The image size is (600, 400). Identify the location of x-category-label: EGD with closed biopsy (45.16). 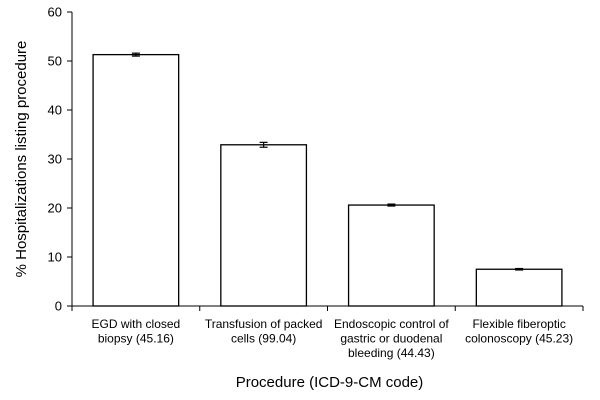
(136, 331).